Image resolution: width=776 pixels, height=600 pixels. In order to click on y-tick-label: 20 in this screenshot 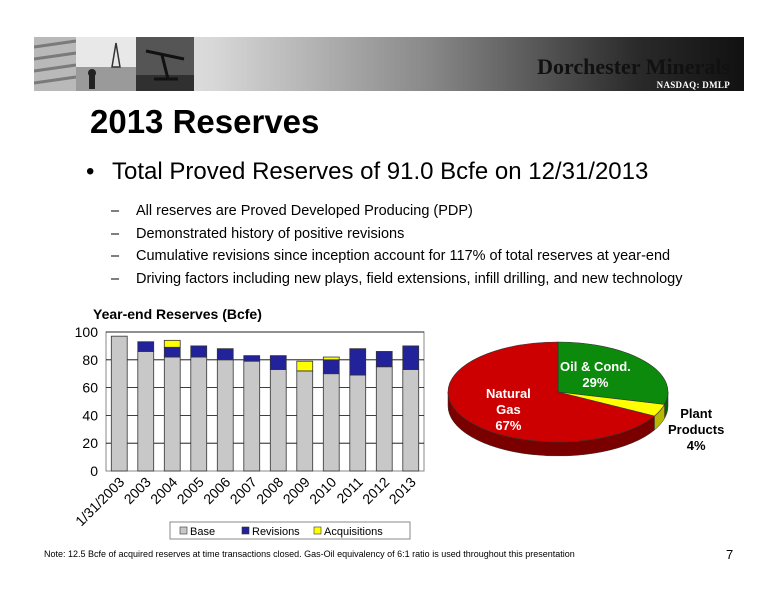, I will do `click(90, 443)`.